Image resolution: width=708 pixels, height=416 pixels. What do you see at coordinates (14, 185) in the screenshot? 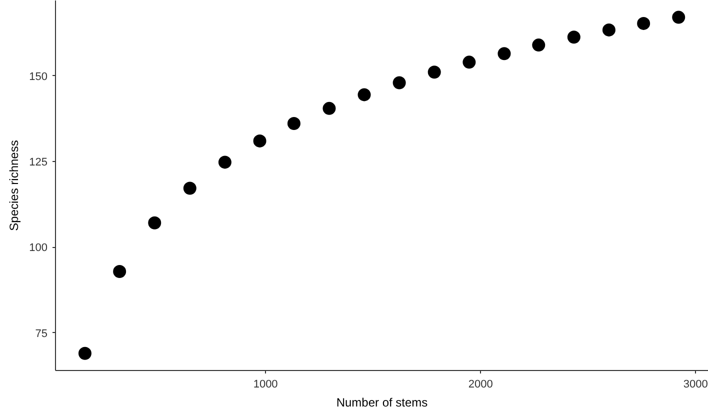
I see `y-axis-title: Species richness` at bounding box center [14, 185].